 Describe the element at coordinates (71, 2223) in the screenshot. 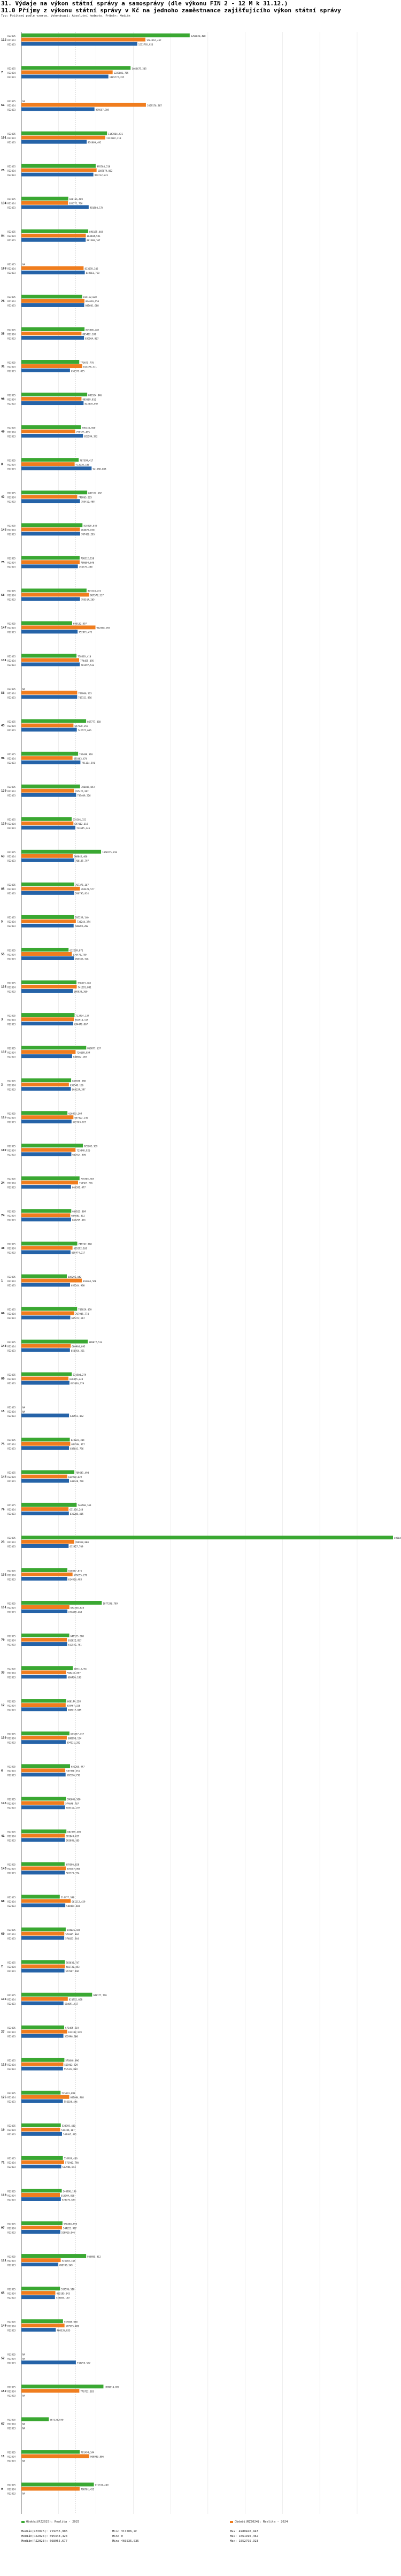

I see `bar-value-label: 550488,859` at that location.